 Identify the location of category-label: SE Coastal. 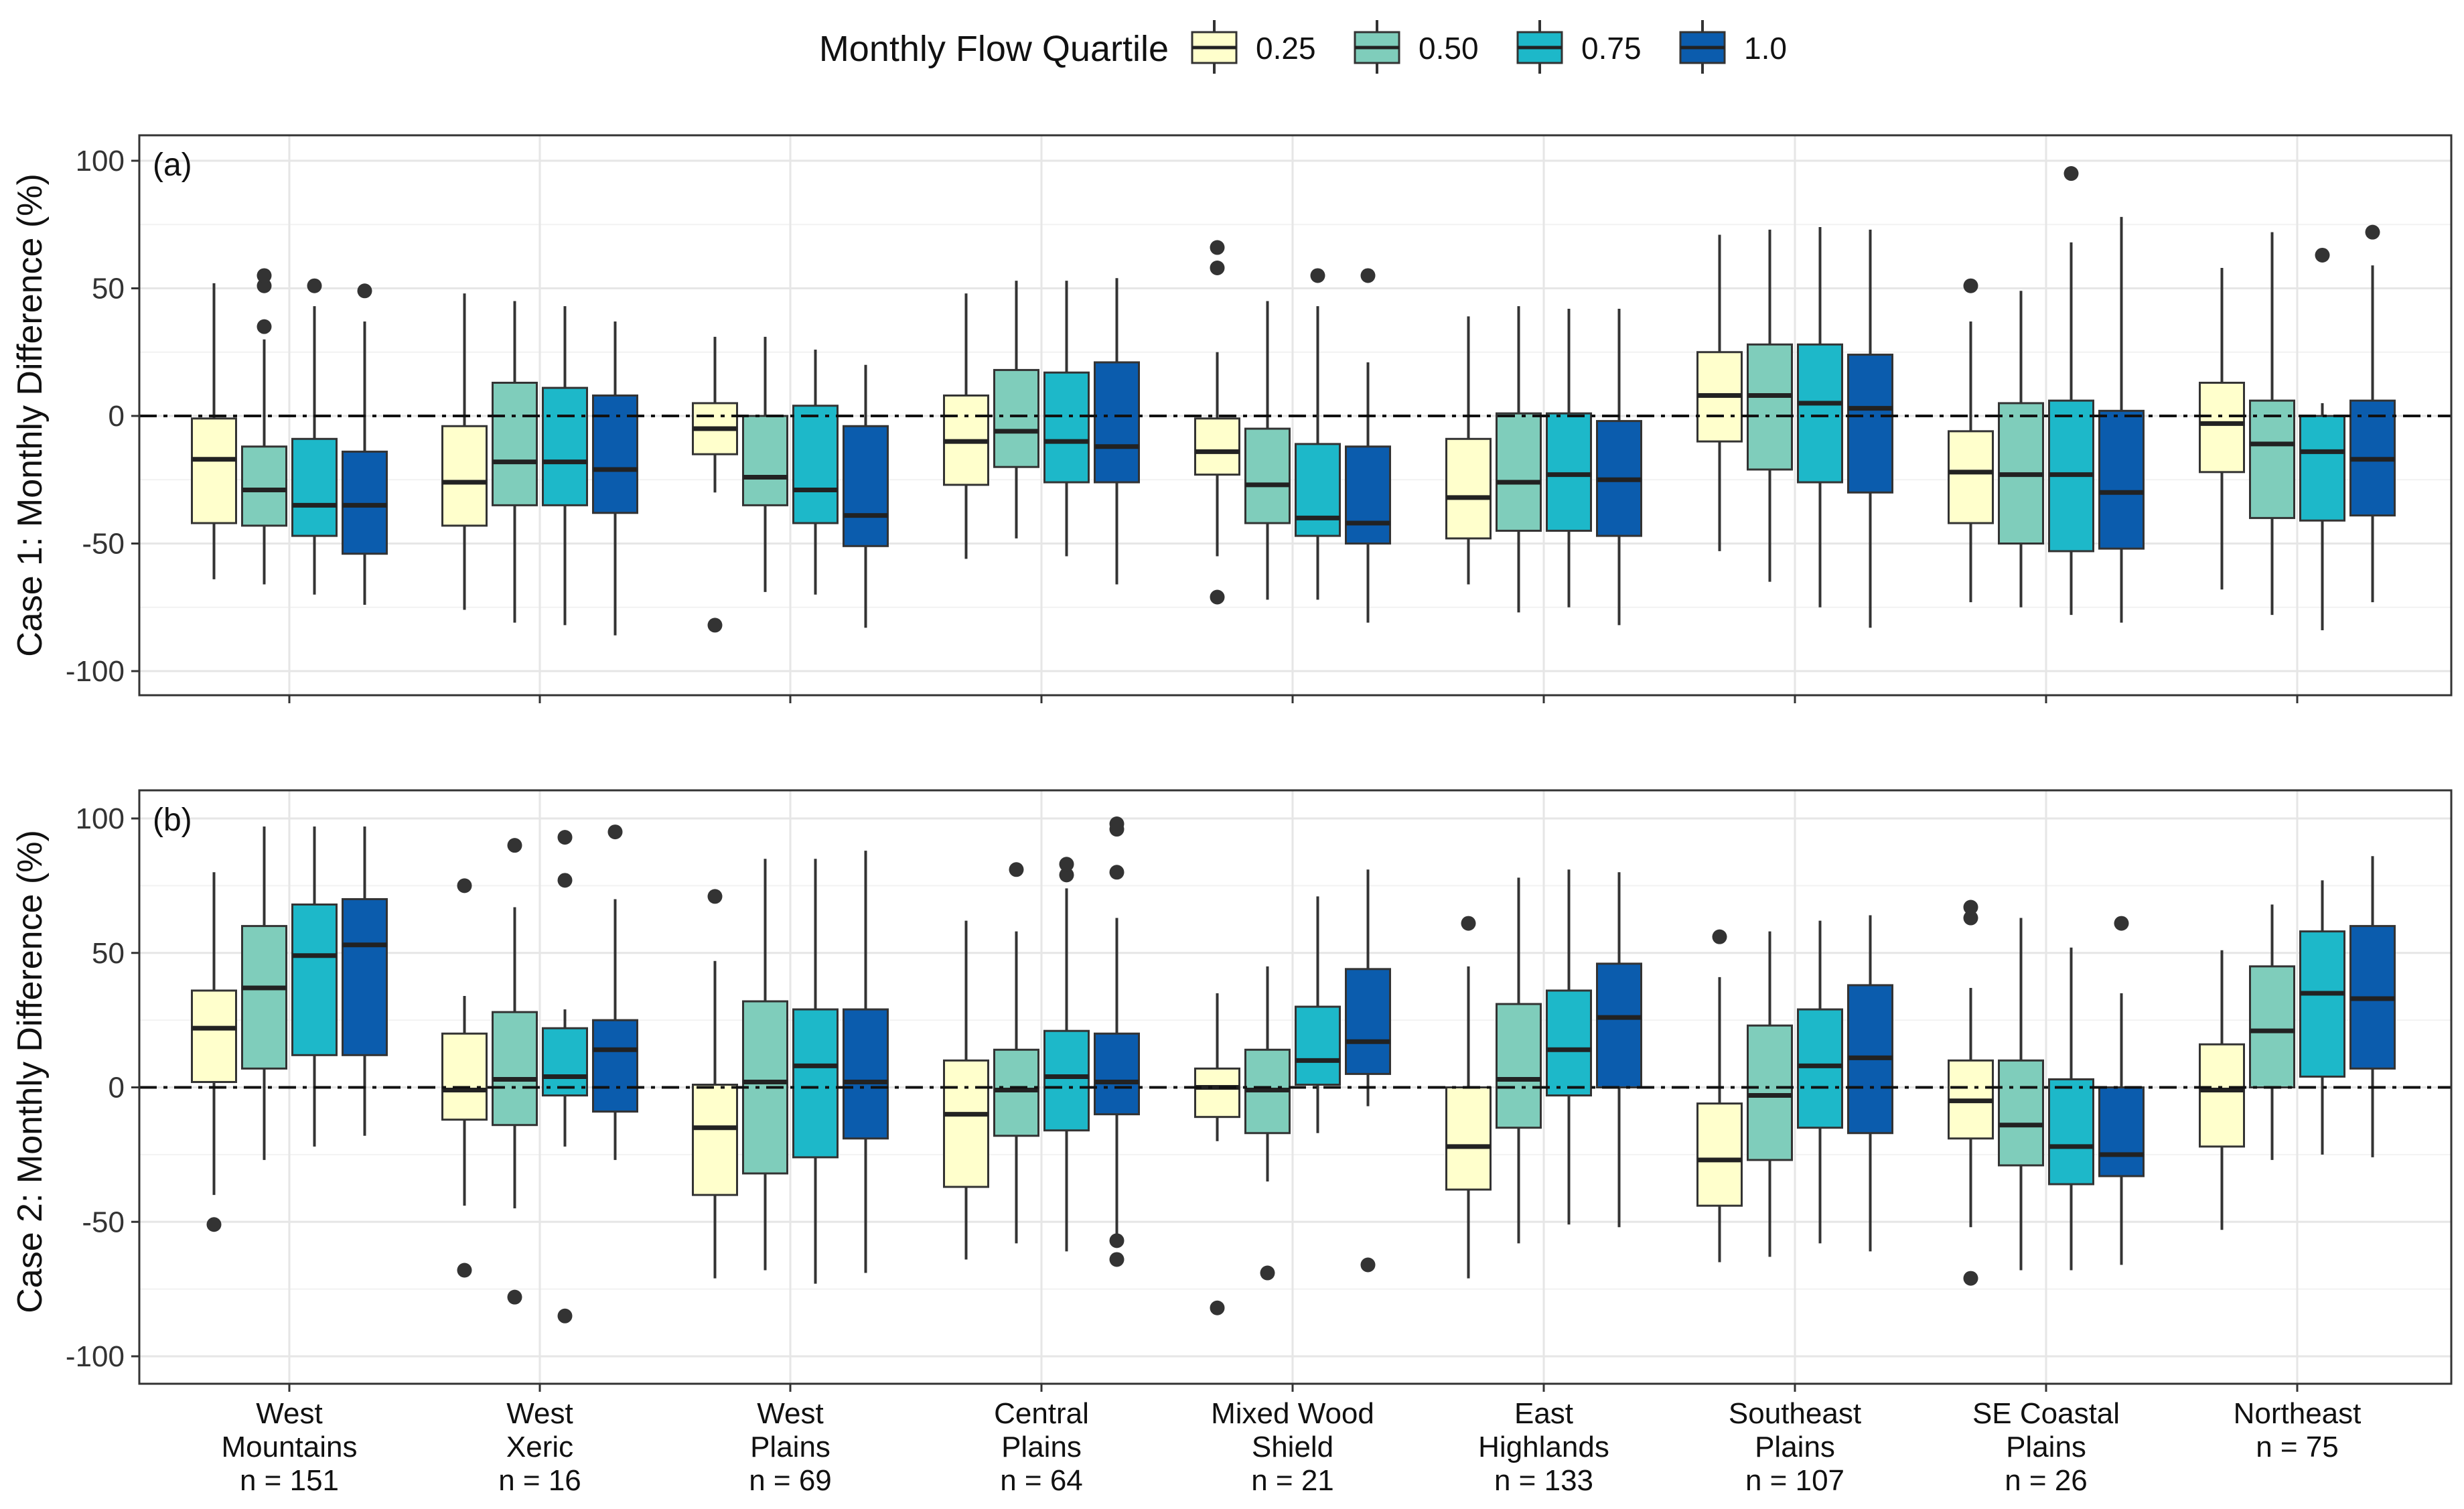
(2046, 1413).